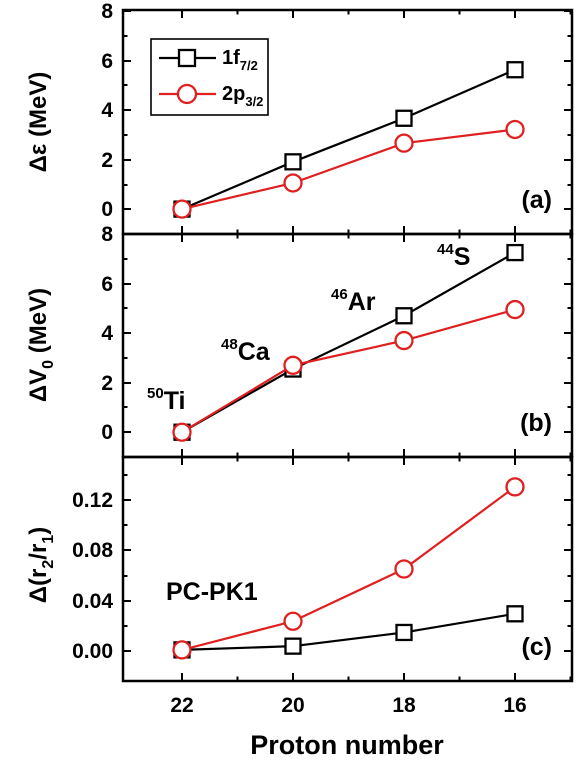 The height and width of the screenshot is (765, 581). Describe the element at coordinates (212, 592) in the screenshot. I see `model-label: PC-PK1` at that location.